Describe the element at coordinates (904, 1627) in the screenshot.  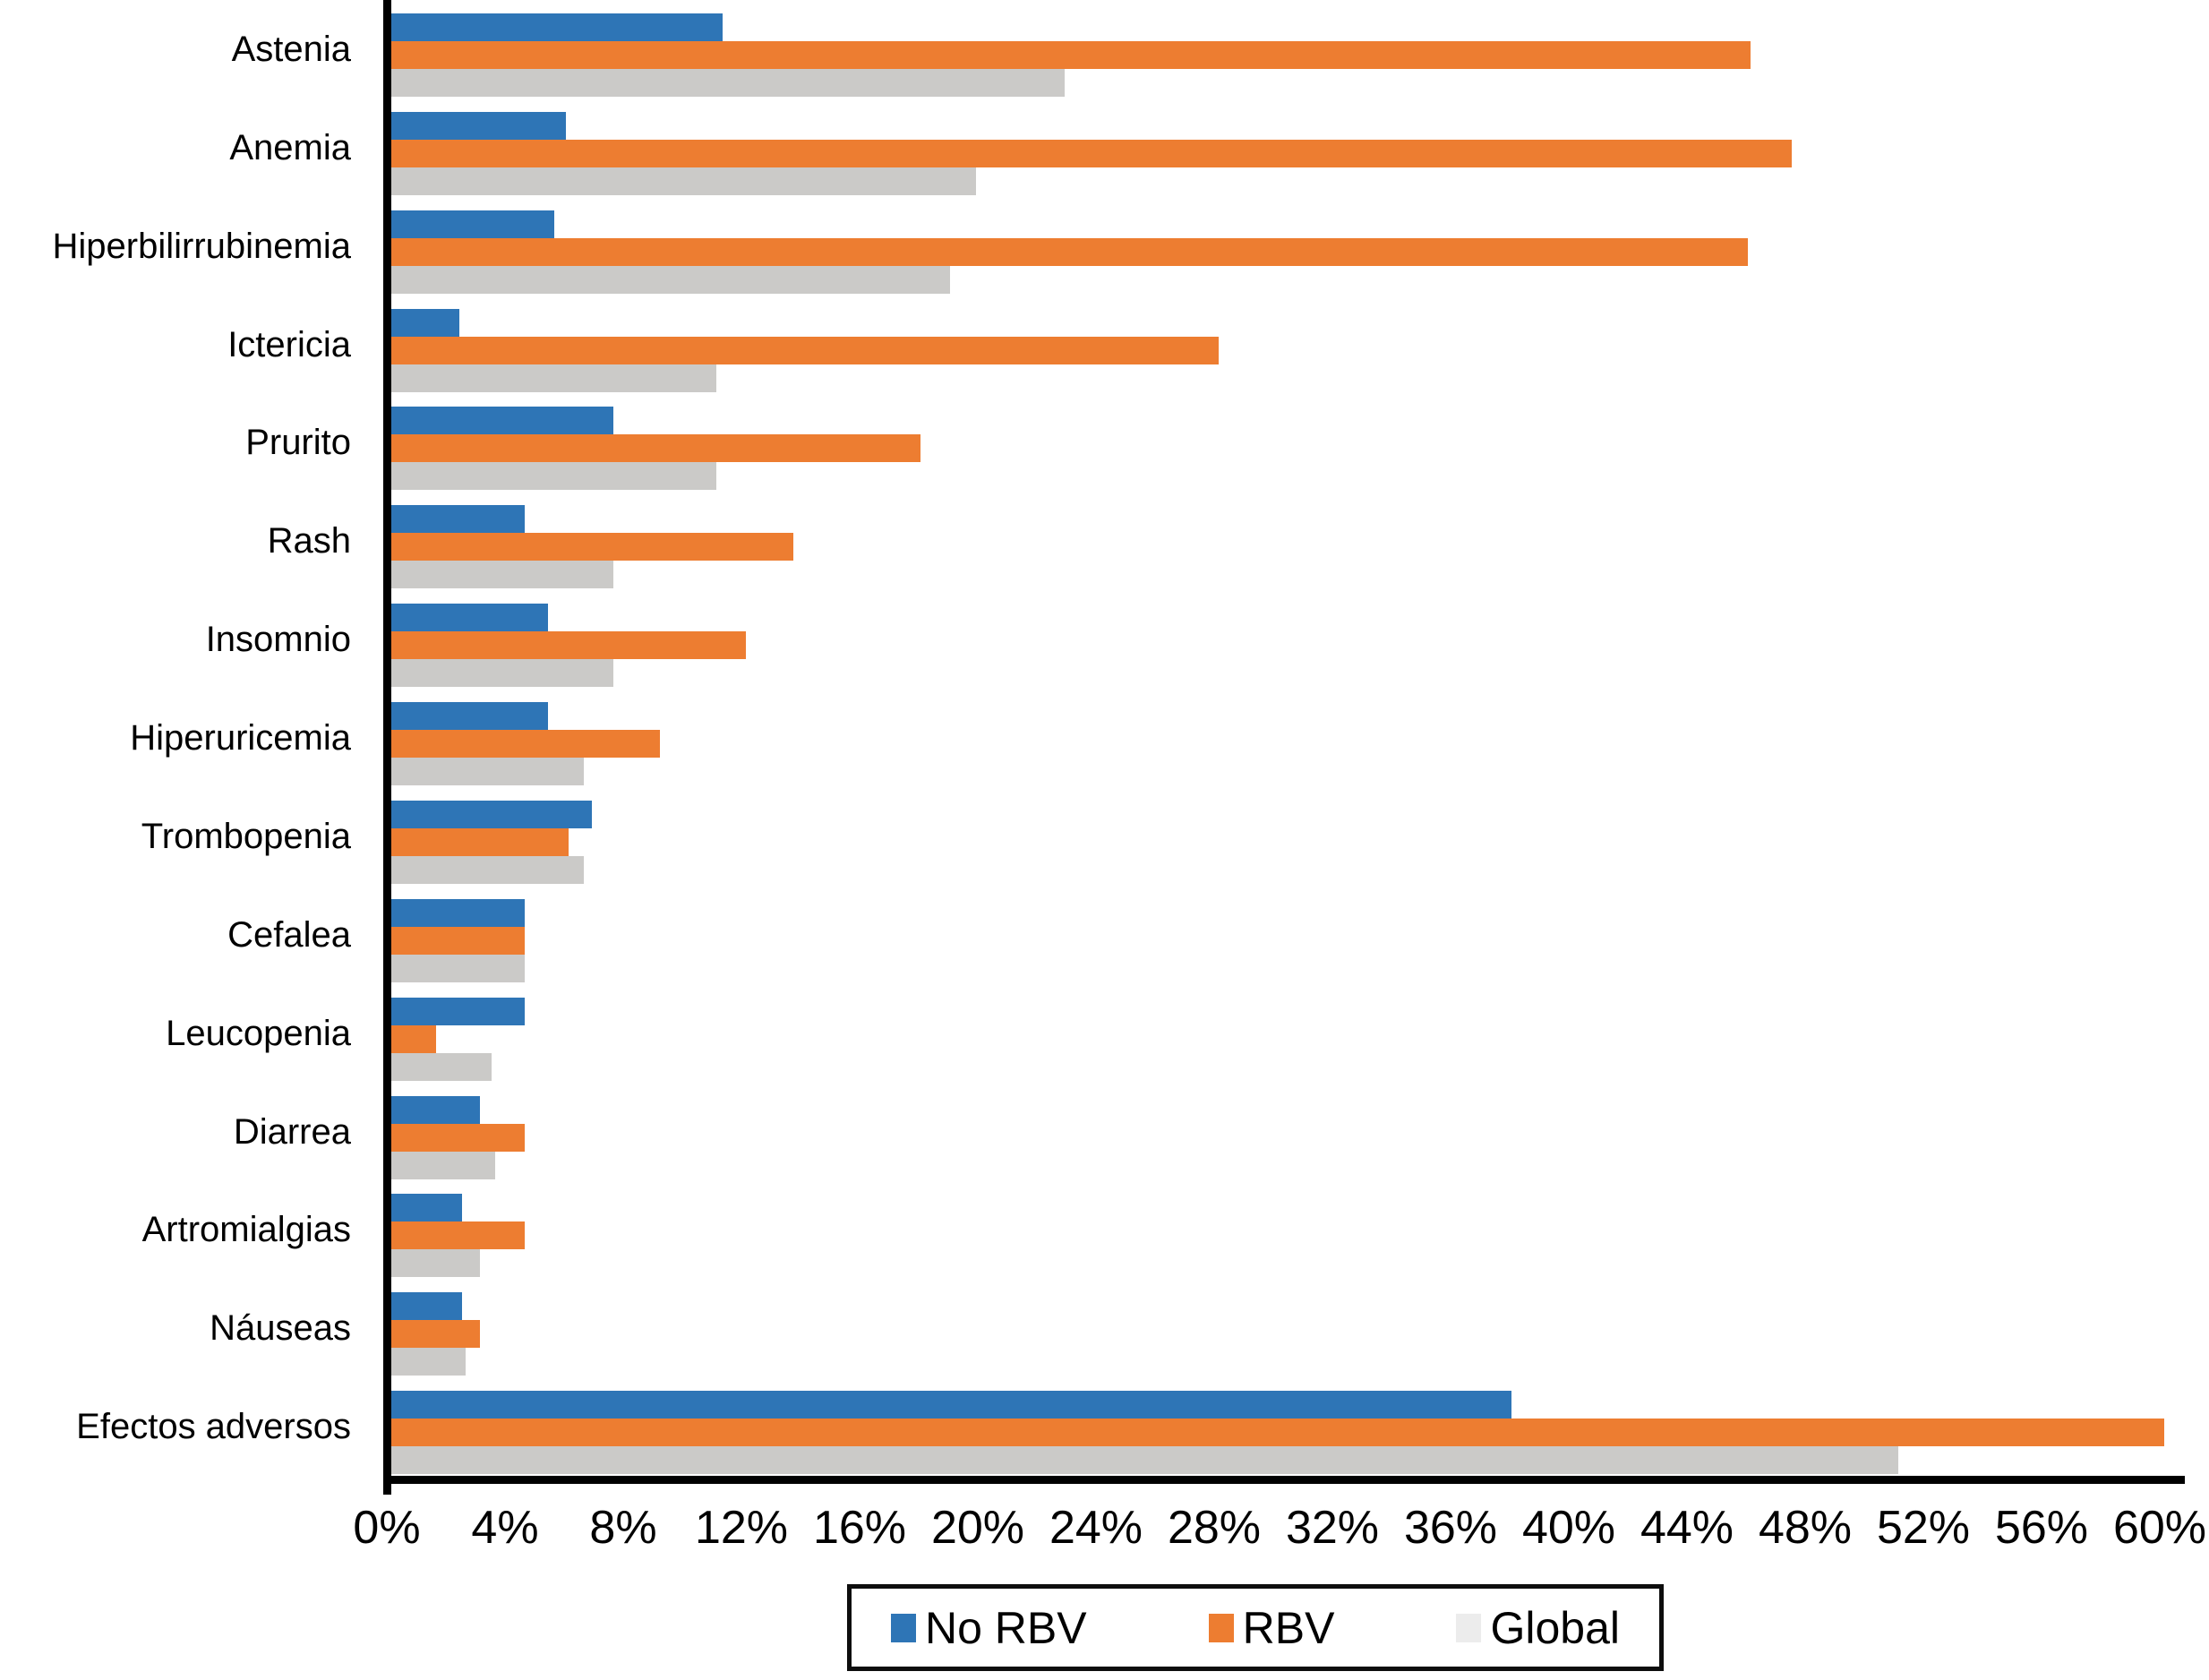
I see `legend-swatch-no-rbv-icon` at that location.